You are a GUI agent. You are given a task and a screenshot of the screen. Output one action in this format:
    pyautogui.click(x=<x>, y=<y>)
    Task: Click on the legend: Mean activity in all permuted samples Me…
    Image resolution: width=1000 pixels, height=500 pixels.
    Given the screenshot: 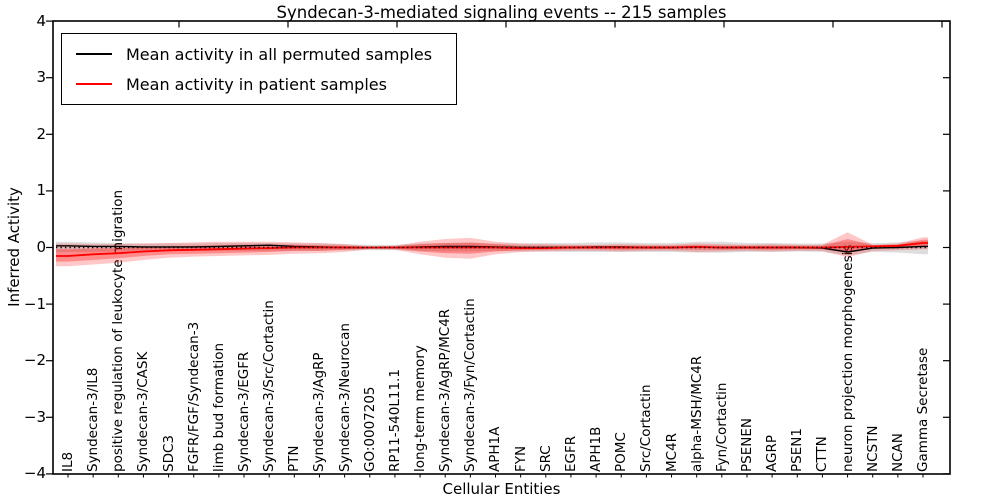 What is the action you would take?
    pyautogui.click(x=259, y=69)
    